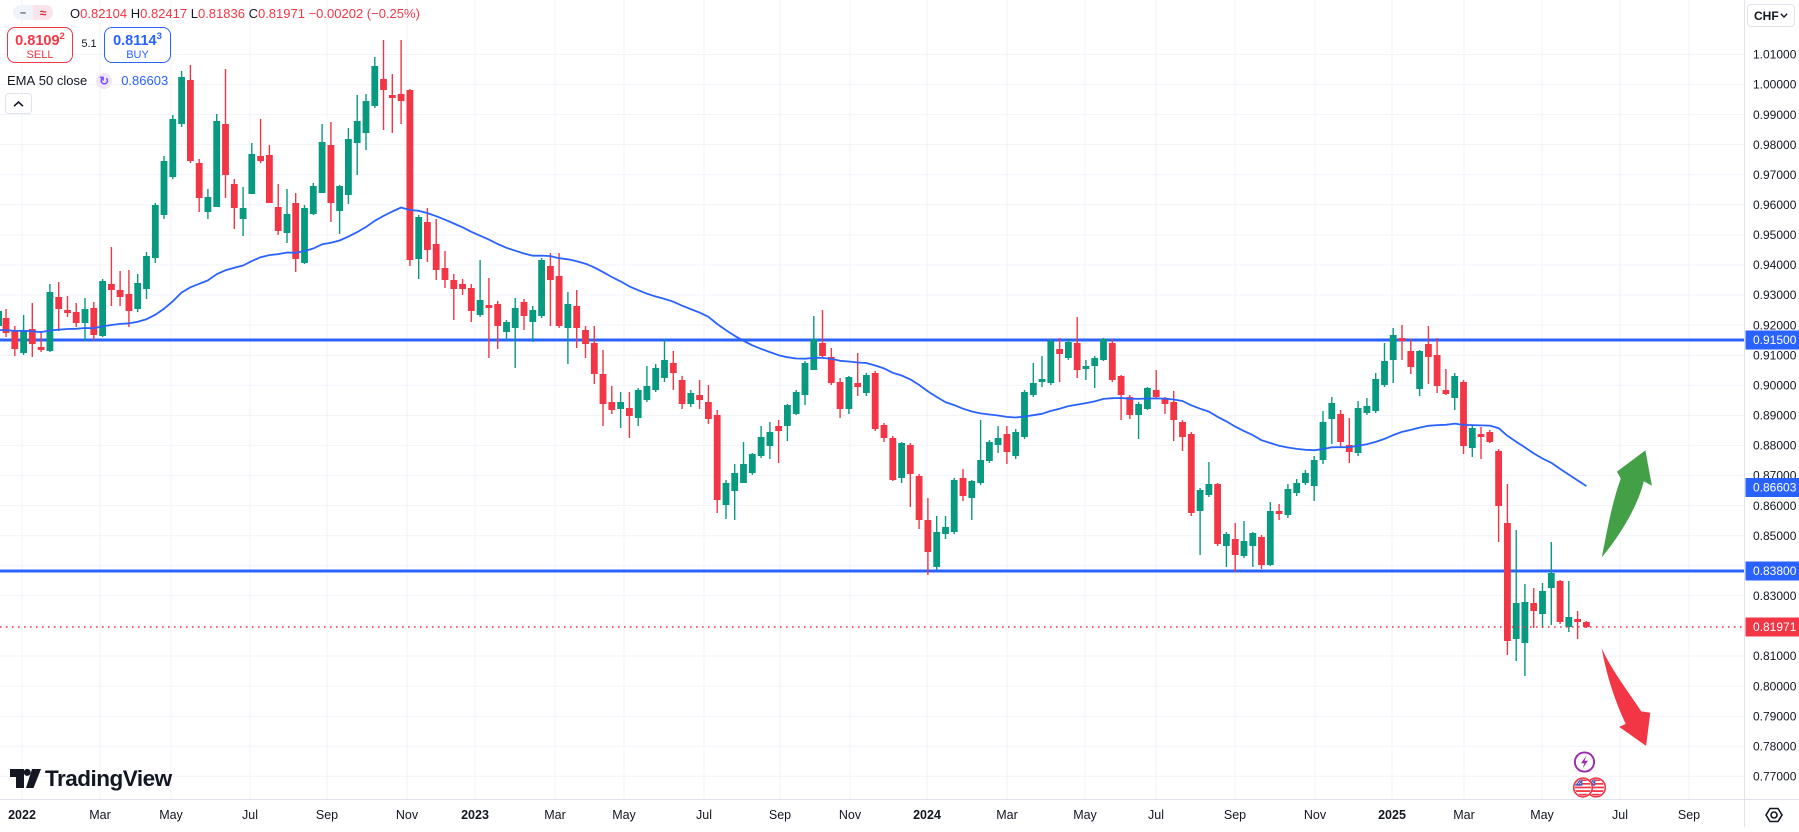 This screenshot has width=1799, height=832. Describe the element at coordinates (475, 815) in the screenshot. I see `svg-text: 2023` at that location.